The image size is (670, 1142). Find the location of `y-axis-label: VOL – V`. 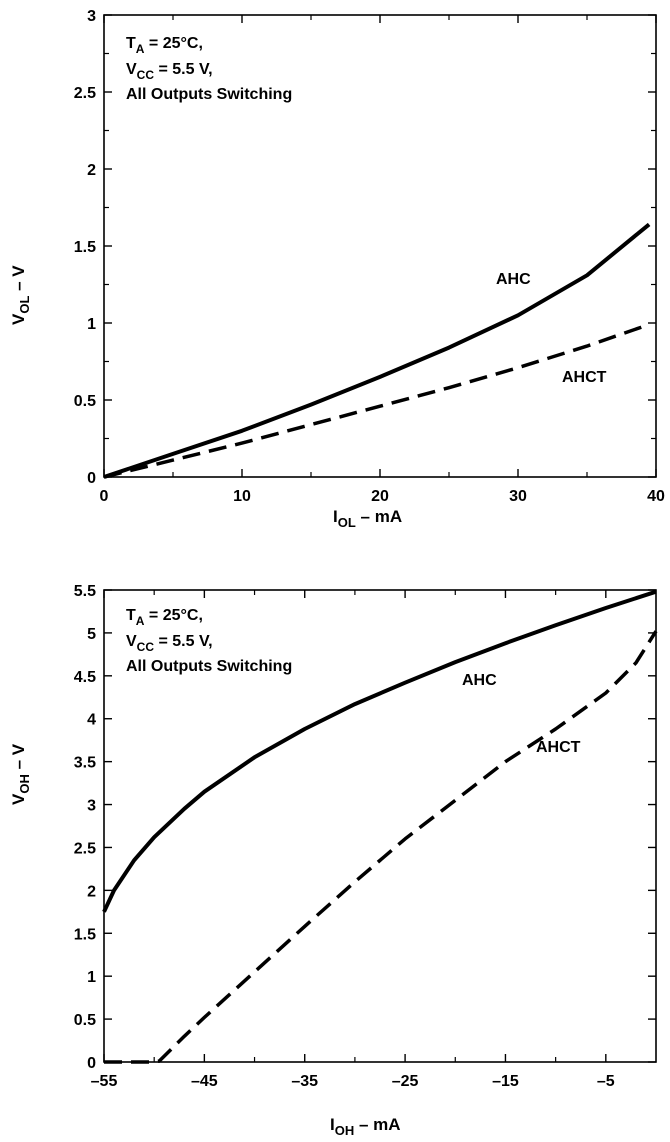

y-axis-label: VOL – V is located at coordinates (20, 295).